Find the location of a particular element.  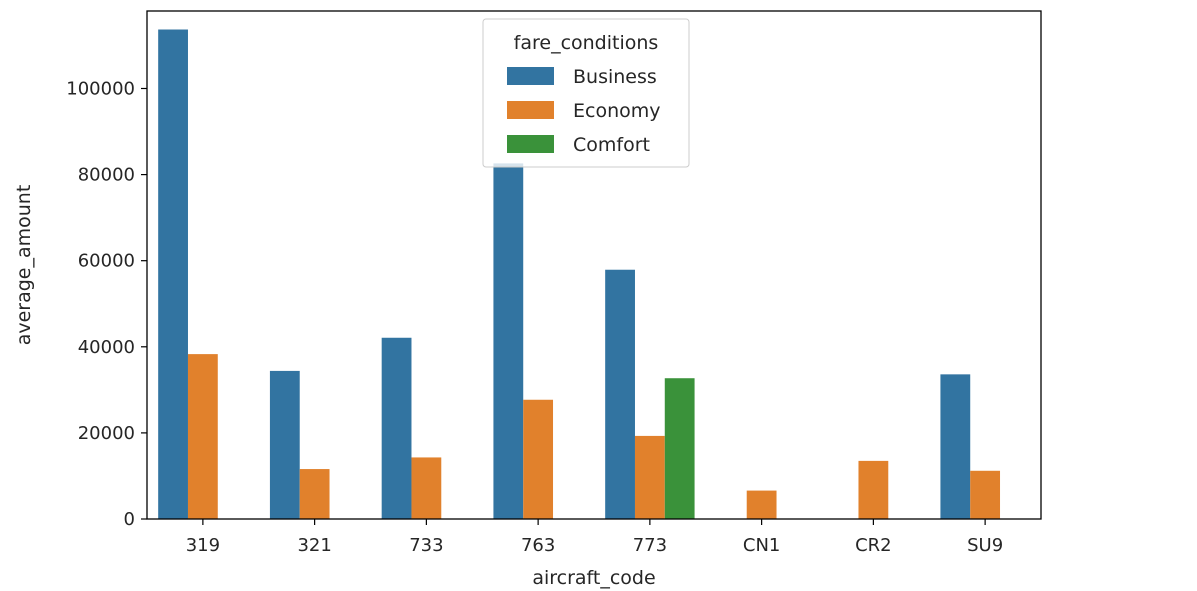

y-axis-label: average_amount is located at coordinates (24, 265).